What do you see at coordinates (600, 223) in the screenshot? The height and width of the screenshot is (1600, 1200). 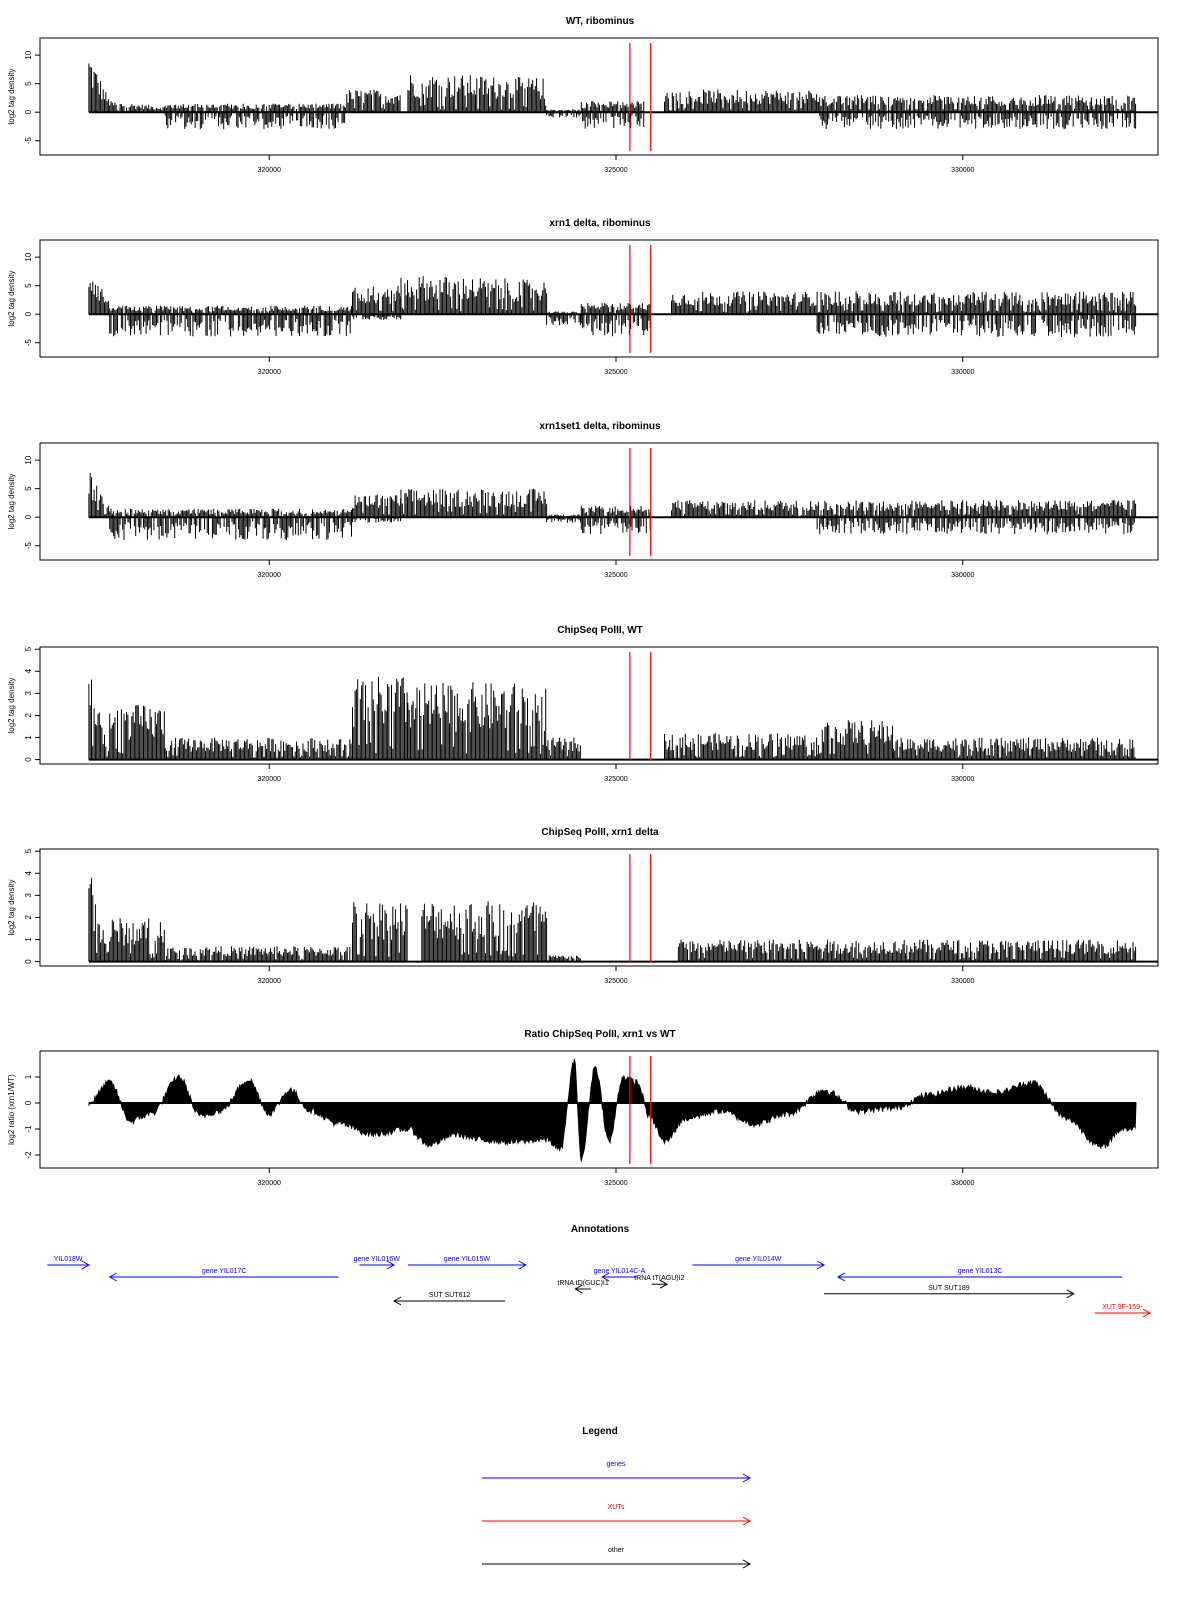 I see `panel-title: xrn1 delta, ribominus` at bounding box center [600, 223].